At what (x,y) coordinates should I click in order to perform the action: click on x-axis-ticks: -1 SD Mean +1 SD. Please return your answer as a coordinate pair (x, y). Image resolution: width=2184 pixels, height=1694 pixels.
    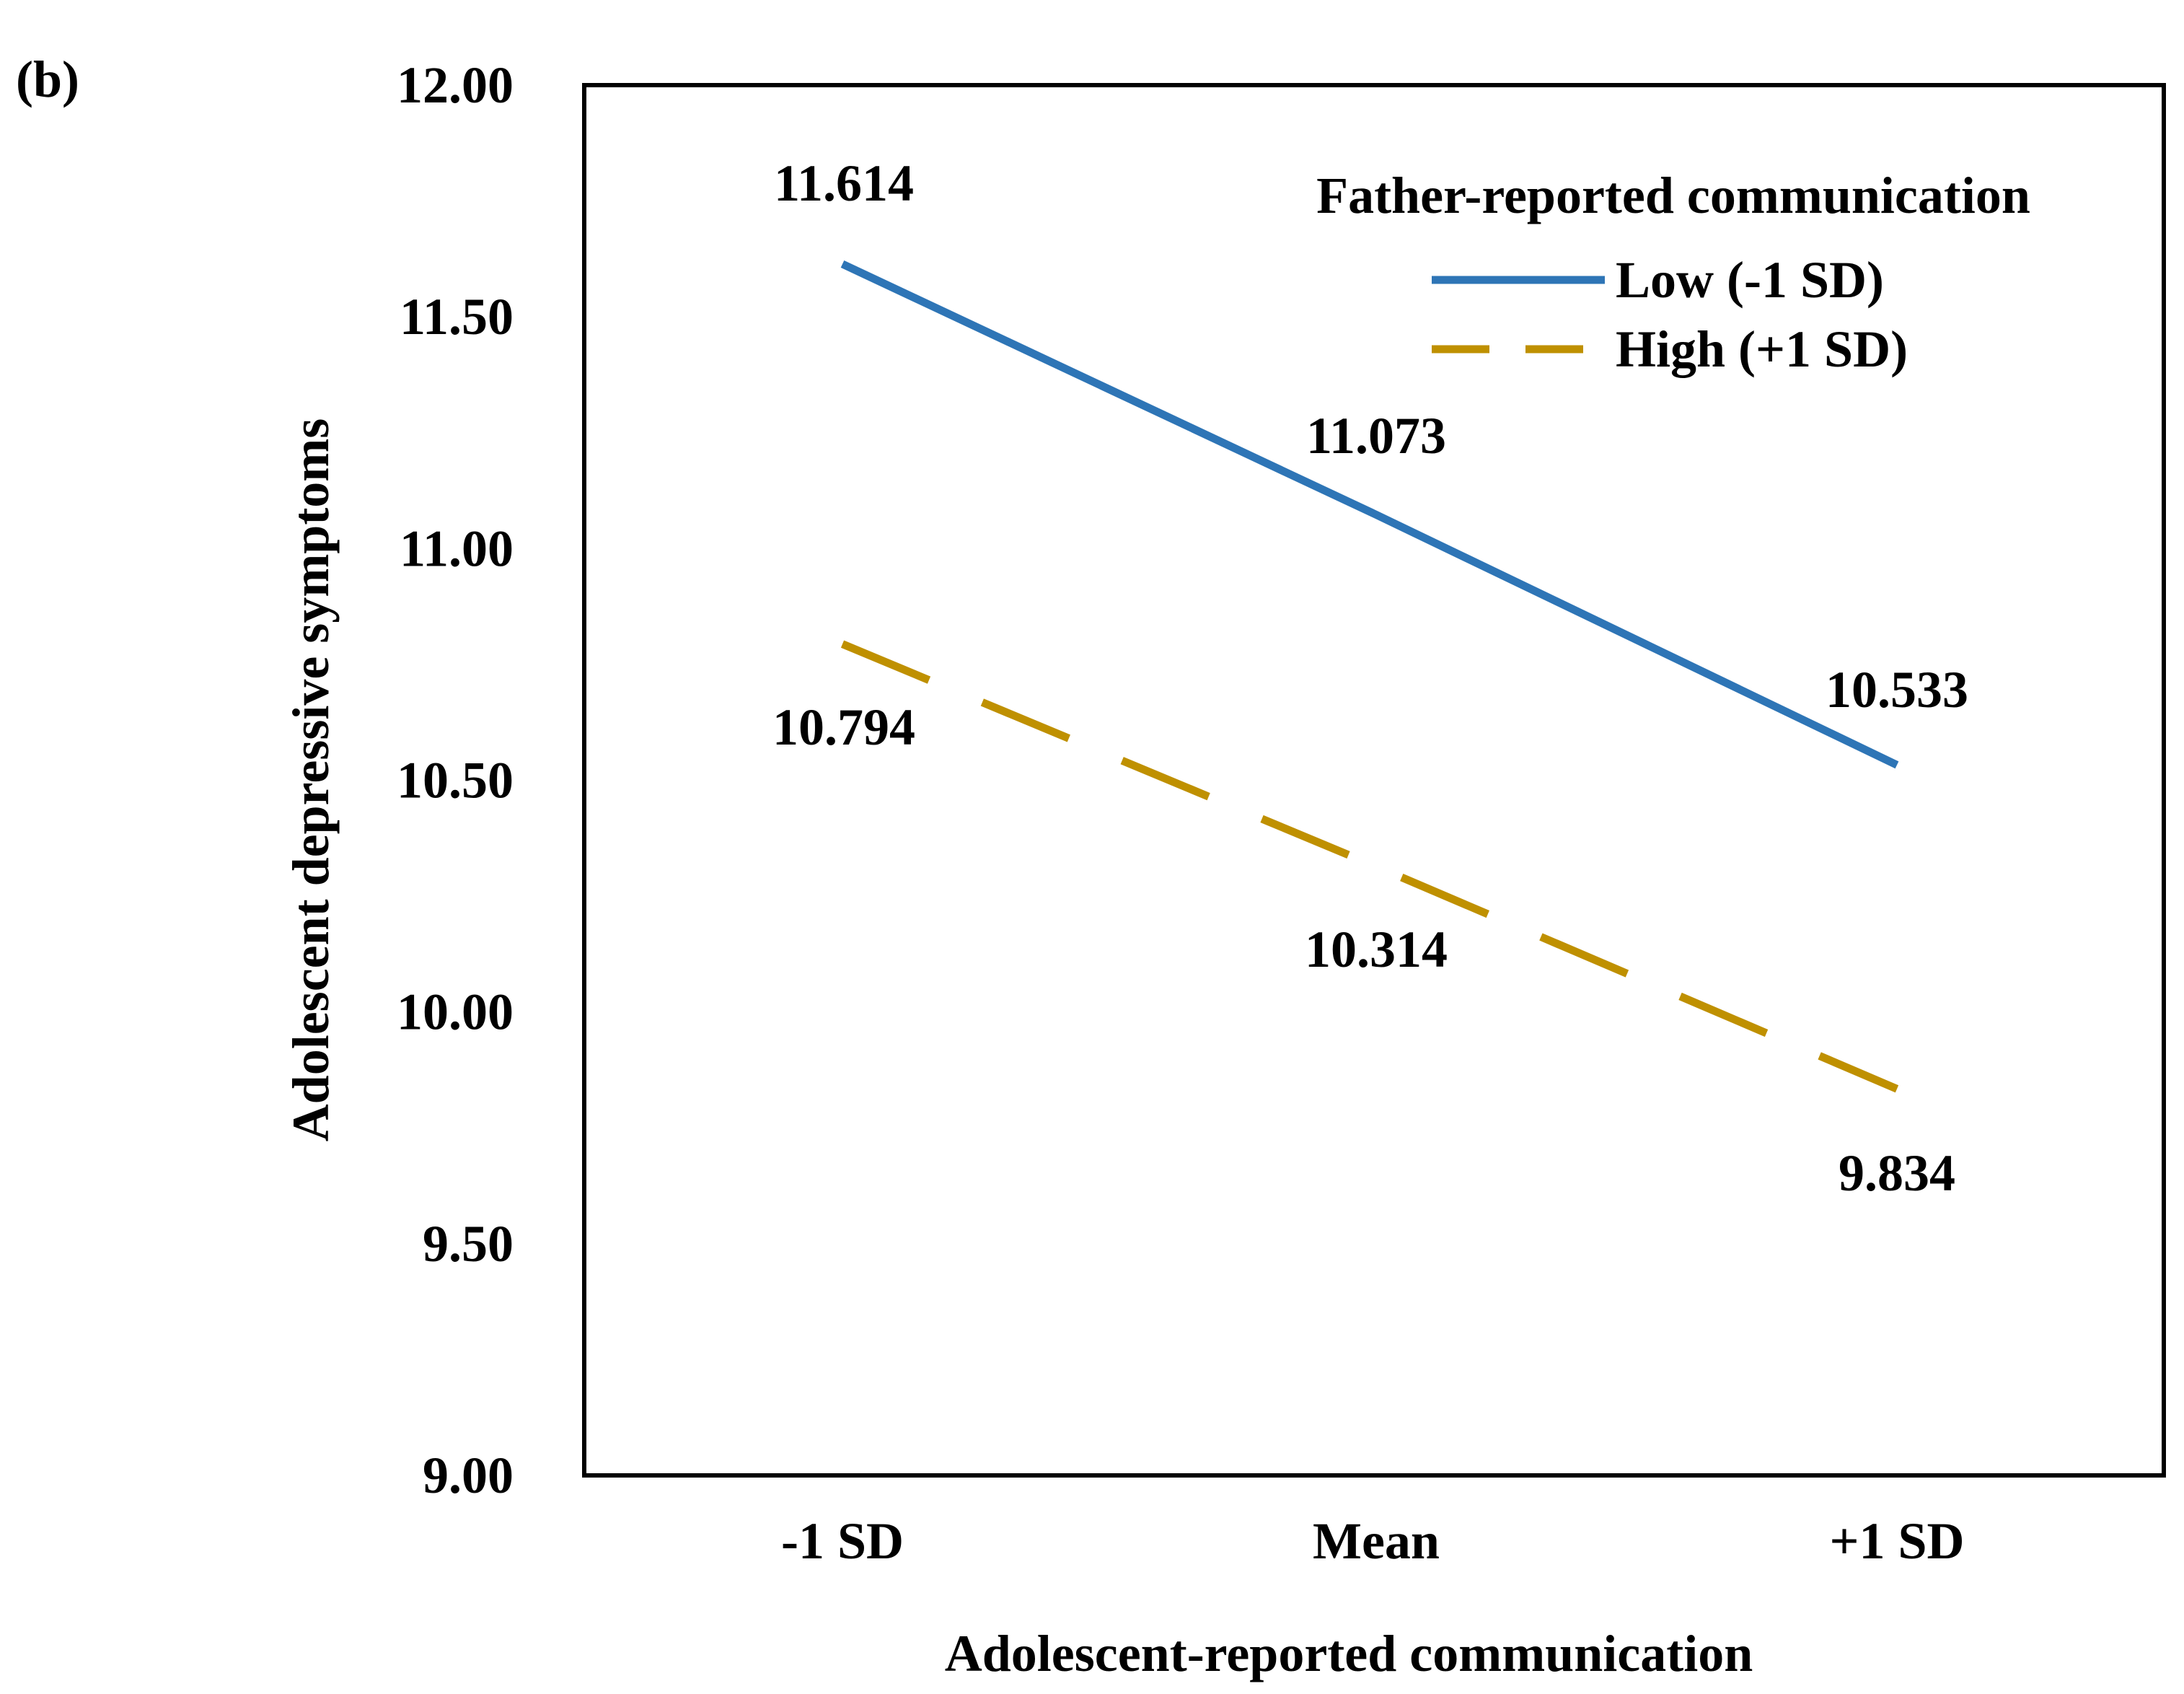
    Looking at the image, I should click on (1373, 1541).